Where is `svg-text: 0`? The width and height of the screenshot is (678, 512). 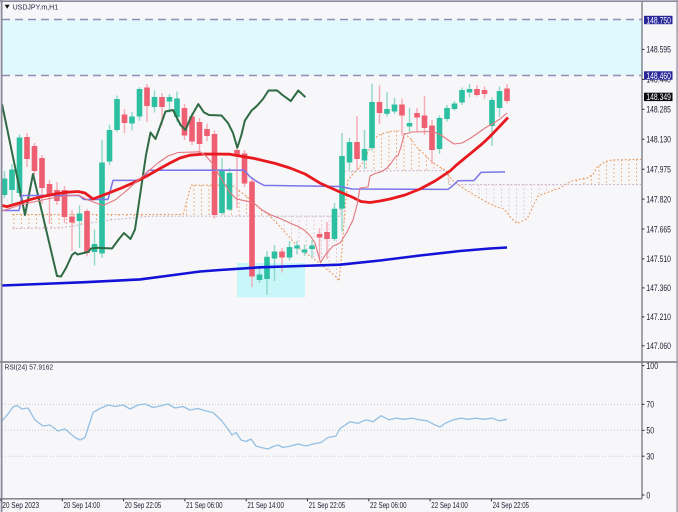
svg-text: 0 is located at coordinates (648, 495).